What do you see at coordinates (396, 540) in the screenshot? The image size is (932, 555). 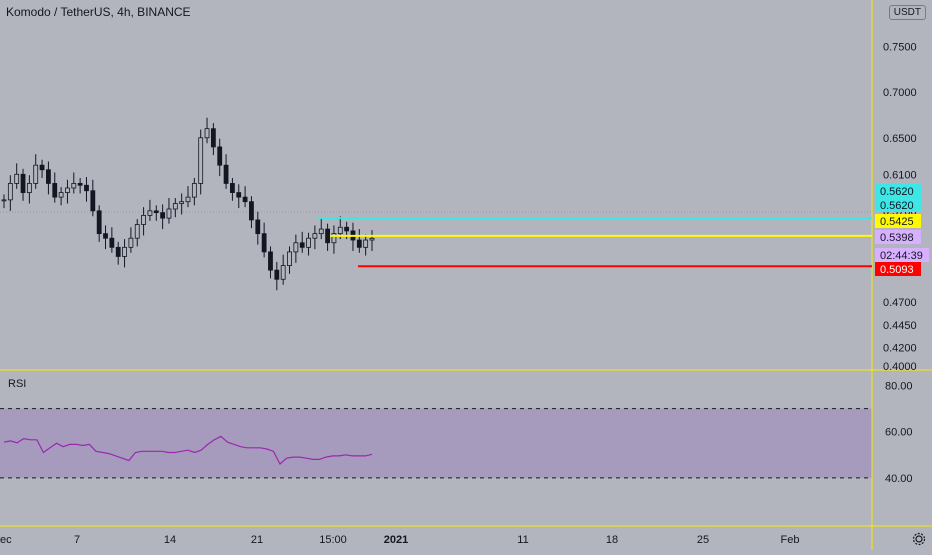 I see `time-tick-label: 2021` at bounding box center [396, 540].